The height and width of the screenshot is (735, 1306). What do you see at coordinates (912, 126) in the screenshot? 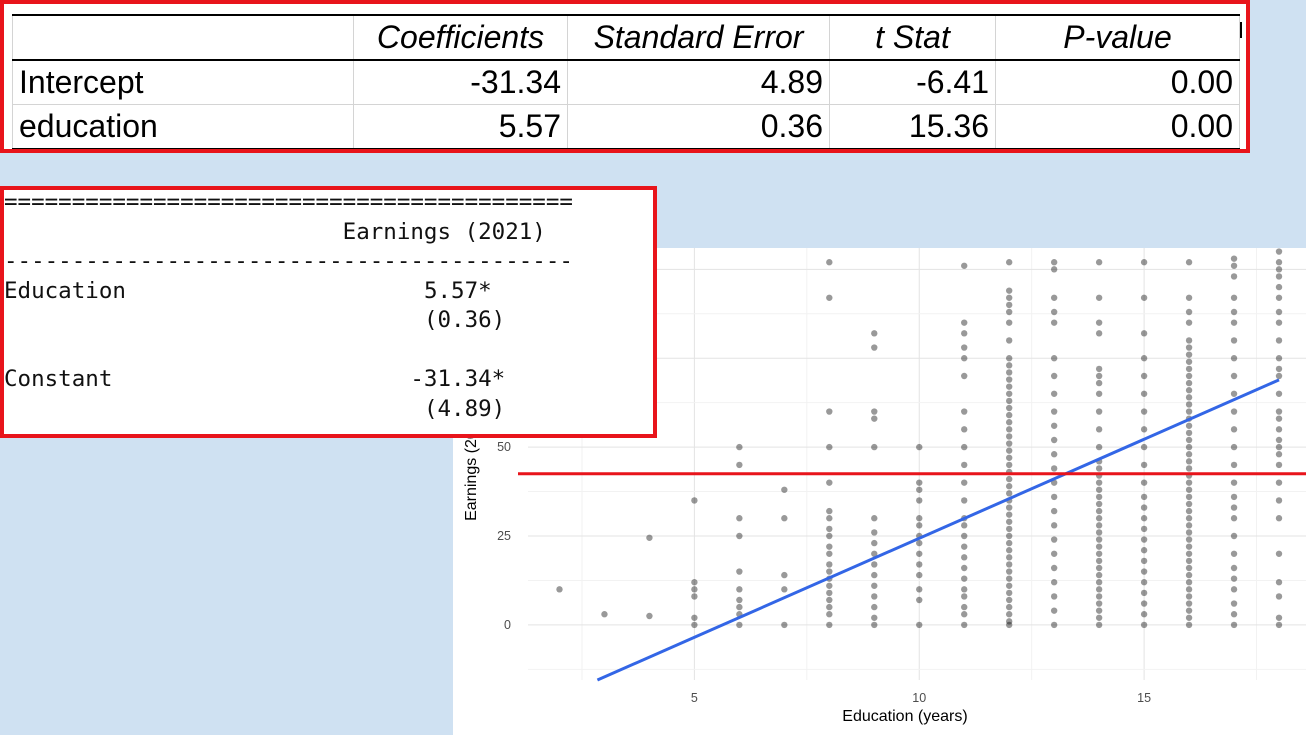
I see `cell-t-stat: 15.36` at bounding box center [912, 126].